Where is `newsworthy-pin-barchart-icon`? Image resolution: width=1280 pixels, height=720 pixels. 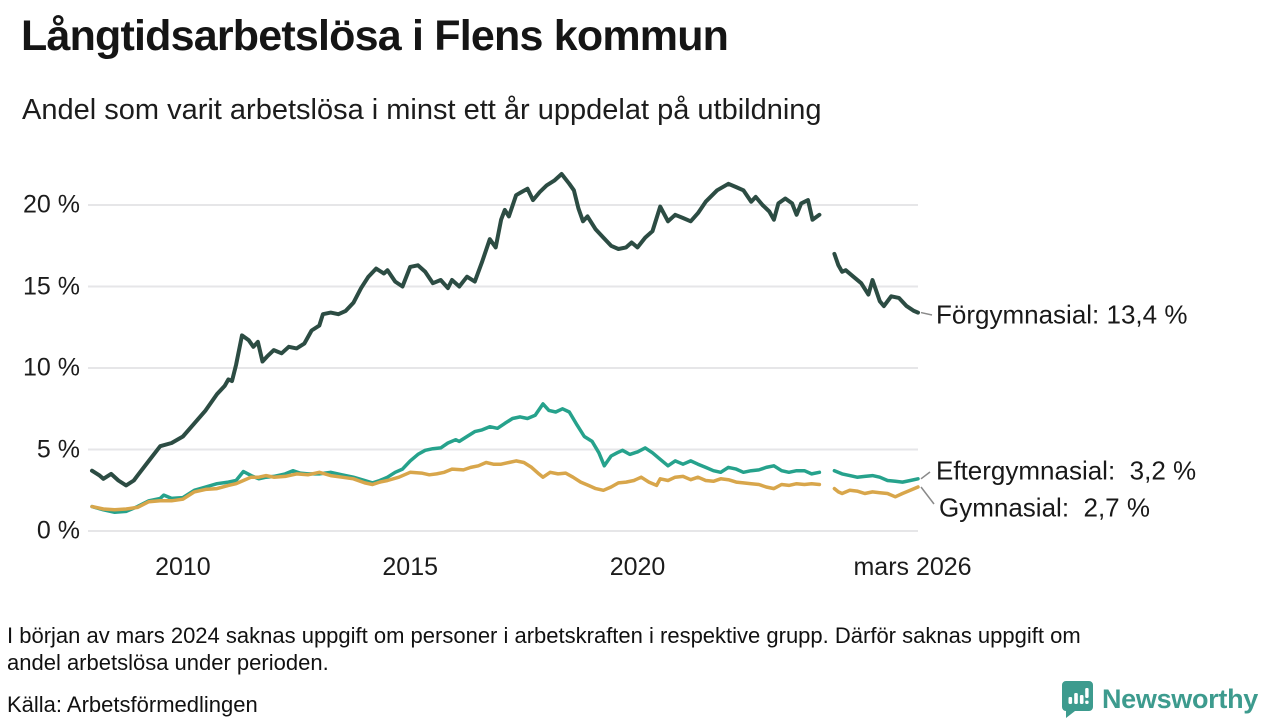 newsworthy-pin-barchart-icon is located at coordinates (1077, 699).